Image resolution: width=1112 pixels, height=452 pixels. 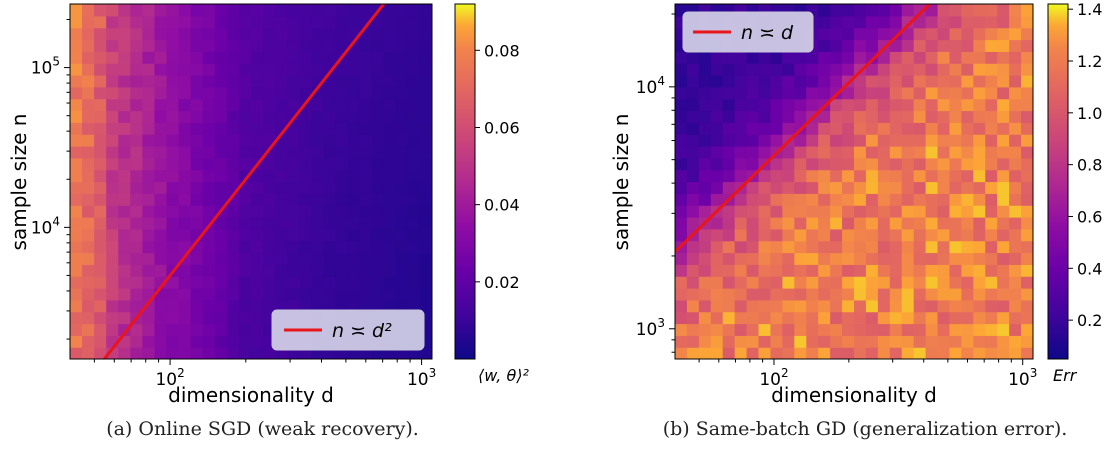 What do you see at coordinates (1085, 165) in the screenshot?
I see `colorbar-b-ticks: 0.20.40.60.81.01.21.4` at bounding box center [1085, 165].